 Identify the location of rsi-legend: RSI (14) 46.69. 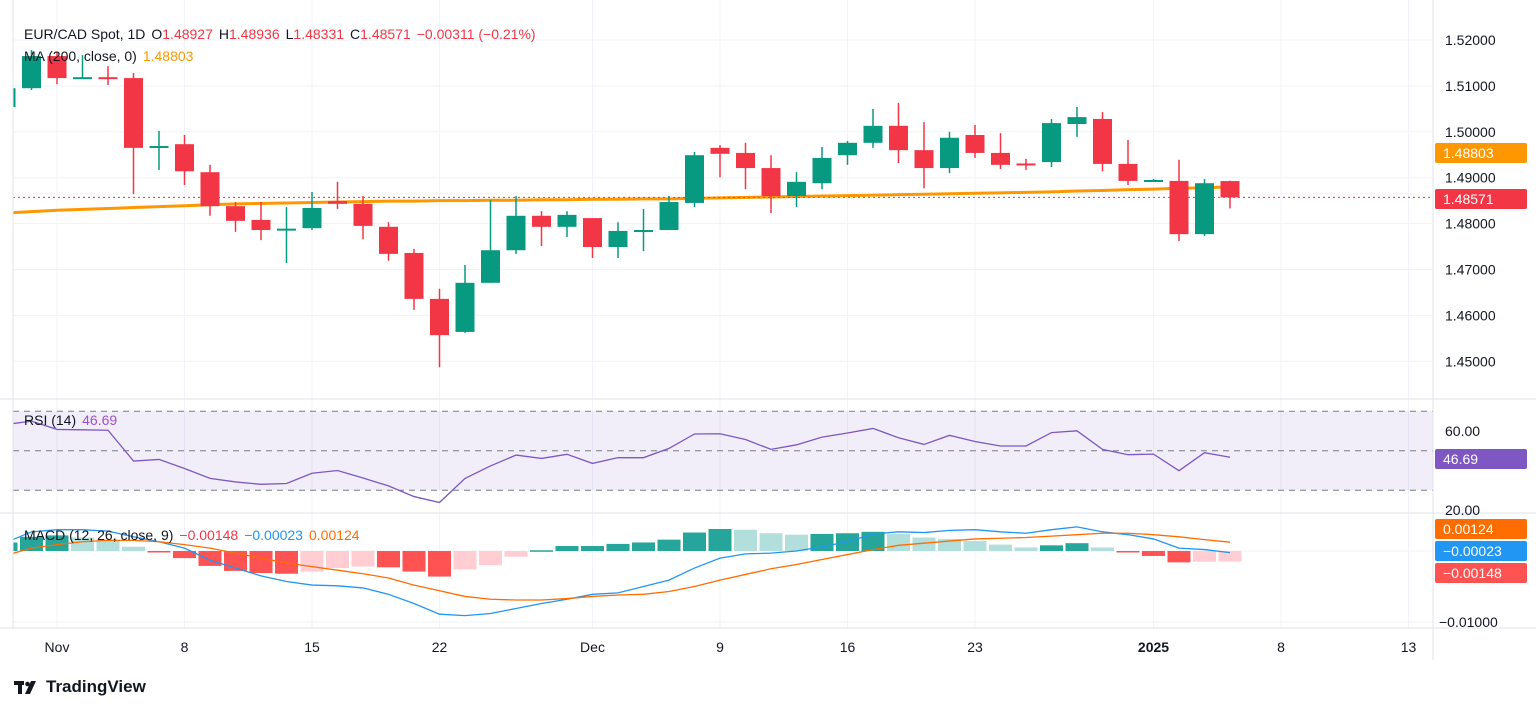
(70, 420).